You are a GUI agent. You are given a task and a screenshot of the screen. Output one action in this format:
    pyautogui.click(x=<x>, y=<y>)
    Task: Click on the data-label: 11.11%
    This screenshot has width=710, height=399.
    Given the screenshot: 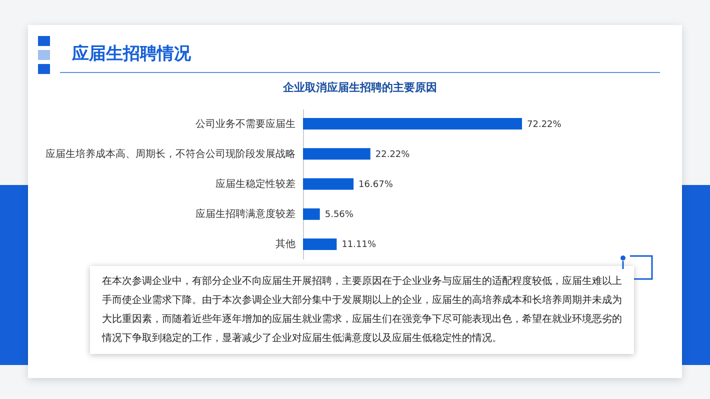 What is the action you would take?
    pyautogui.click(x=359, y=245)
    